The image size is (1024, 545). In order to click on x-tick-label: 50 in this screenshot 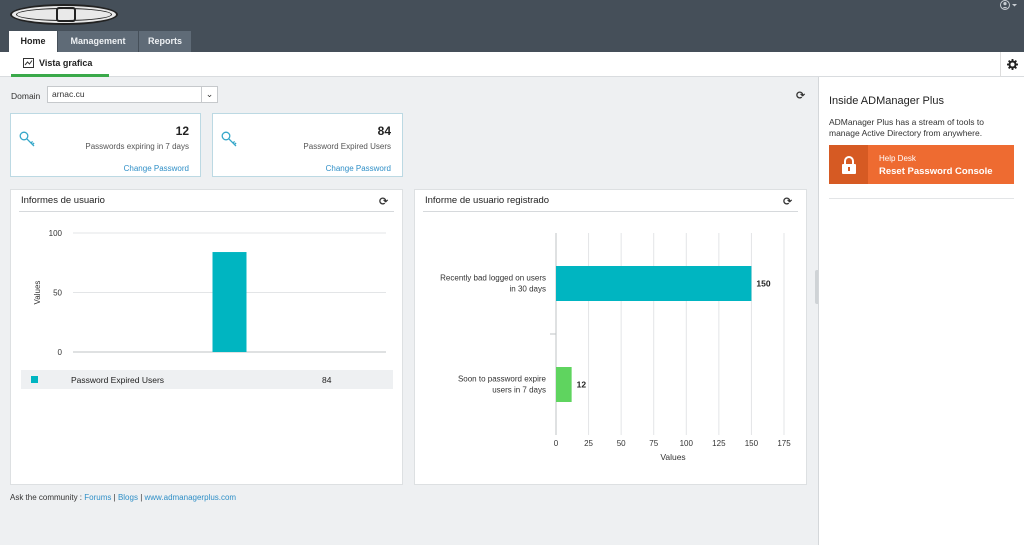, I will do `click(621, 443)`.